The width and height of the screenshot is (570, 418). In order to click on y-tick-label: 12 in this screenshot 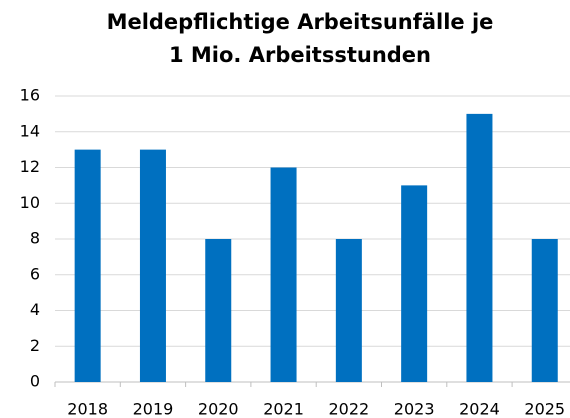, I will do `click(30, 166)`.